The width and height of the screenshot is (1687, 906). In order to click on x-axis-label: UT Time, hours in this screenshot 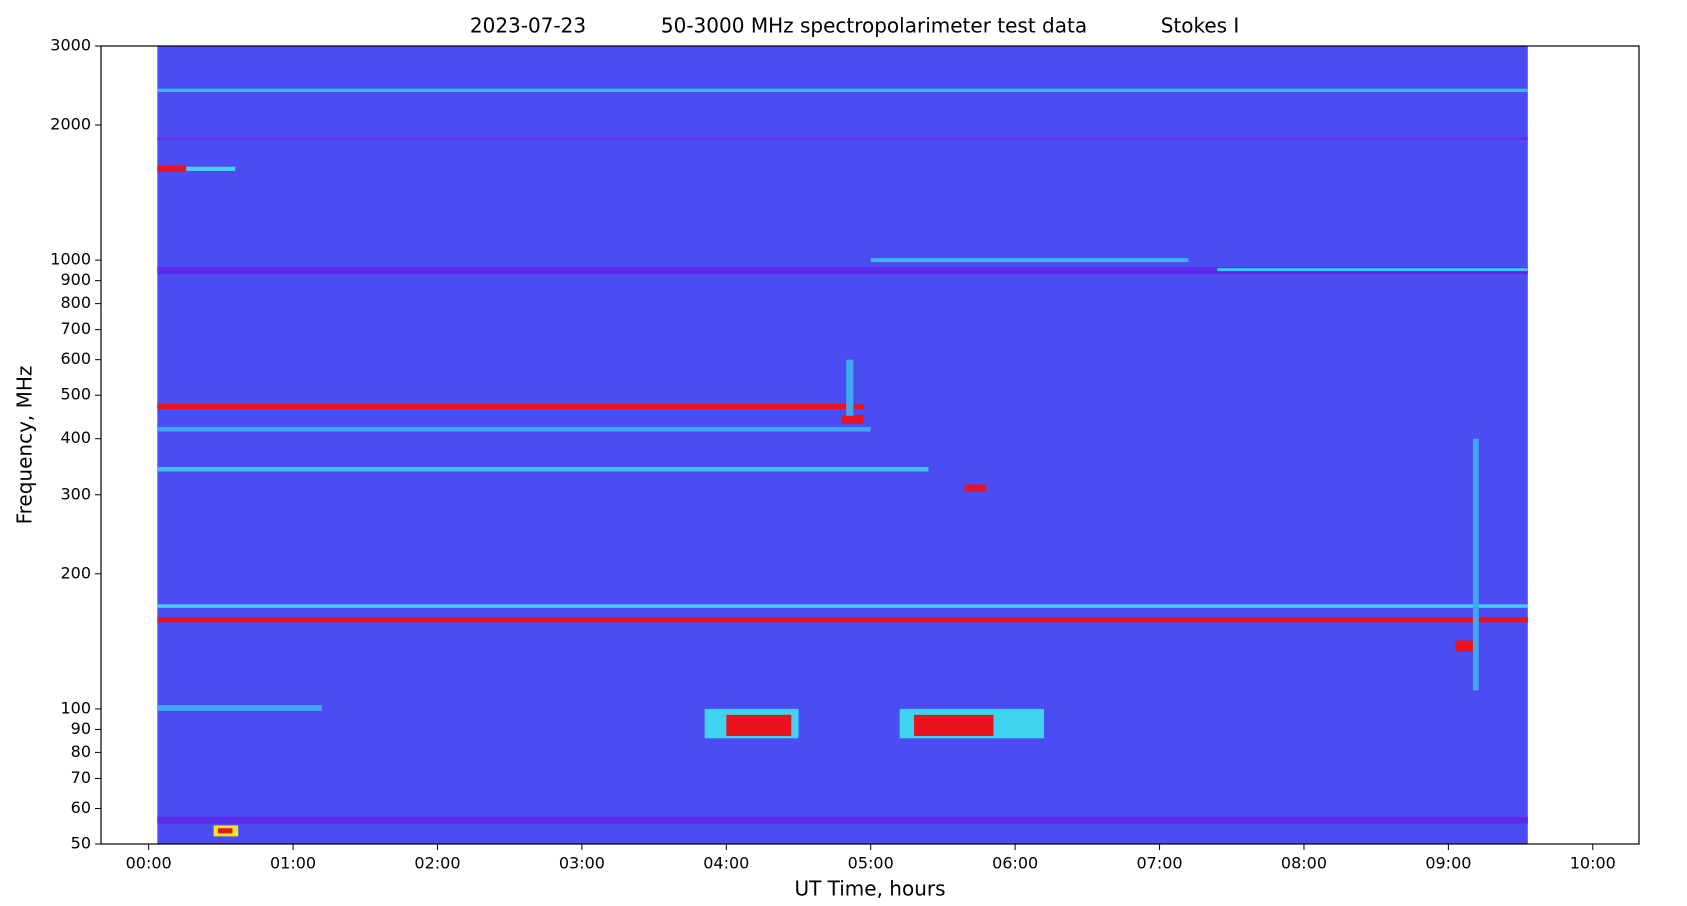, I will do `click(869, 889)`.